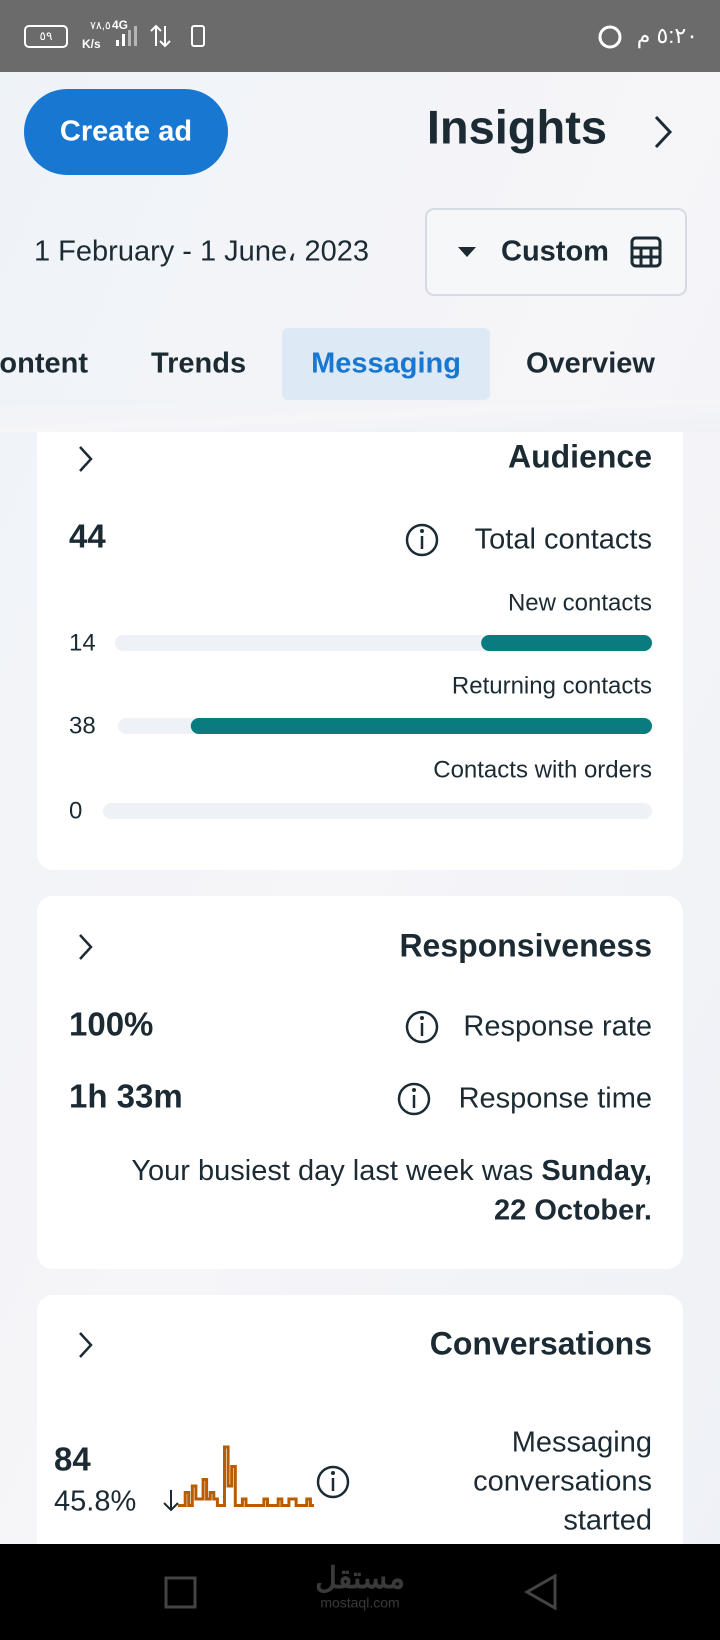 The width and height of the screenshot is (720, 1640). I want to click on conversations-label: Messaging, so click(582, 1443).